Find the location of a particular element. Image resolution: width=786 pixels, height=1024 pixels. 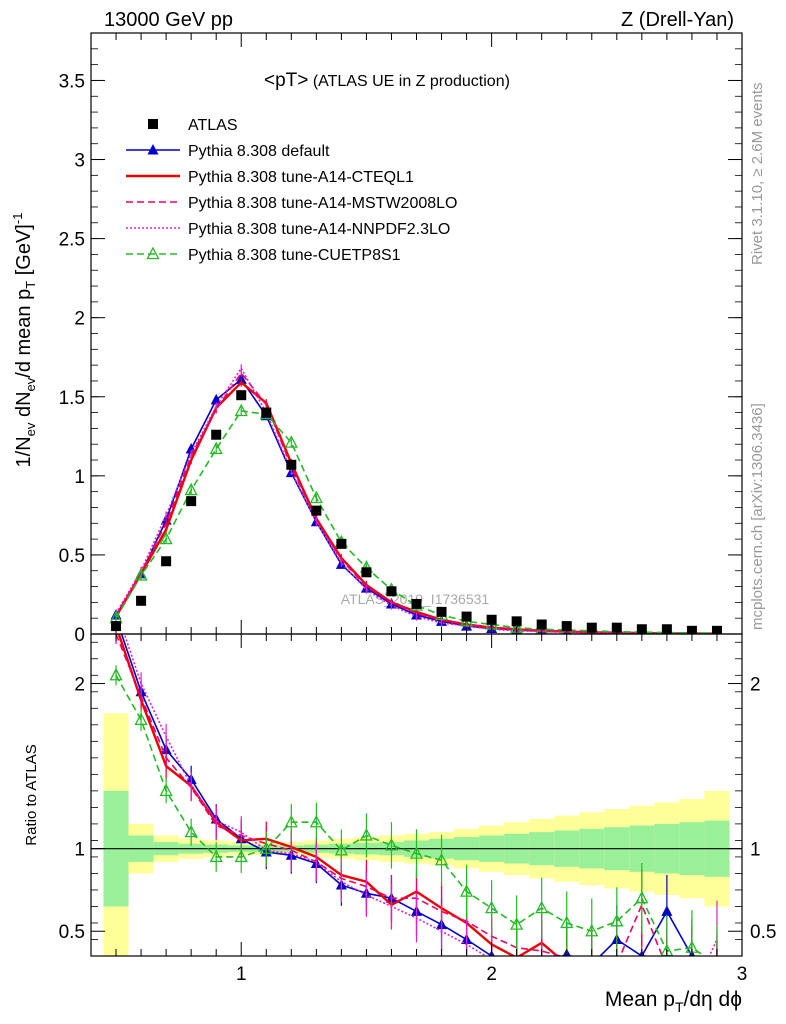

main-y-tick-label-6: 3 is located at coordinates (79, 161).